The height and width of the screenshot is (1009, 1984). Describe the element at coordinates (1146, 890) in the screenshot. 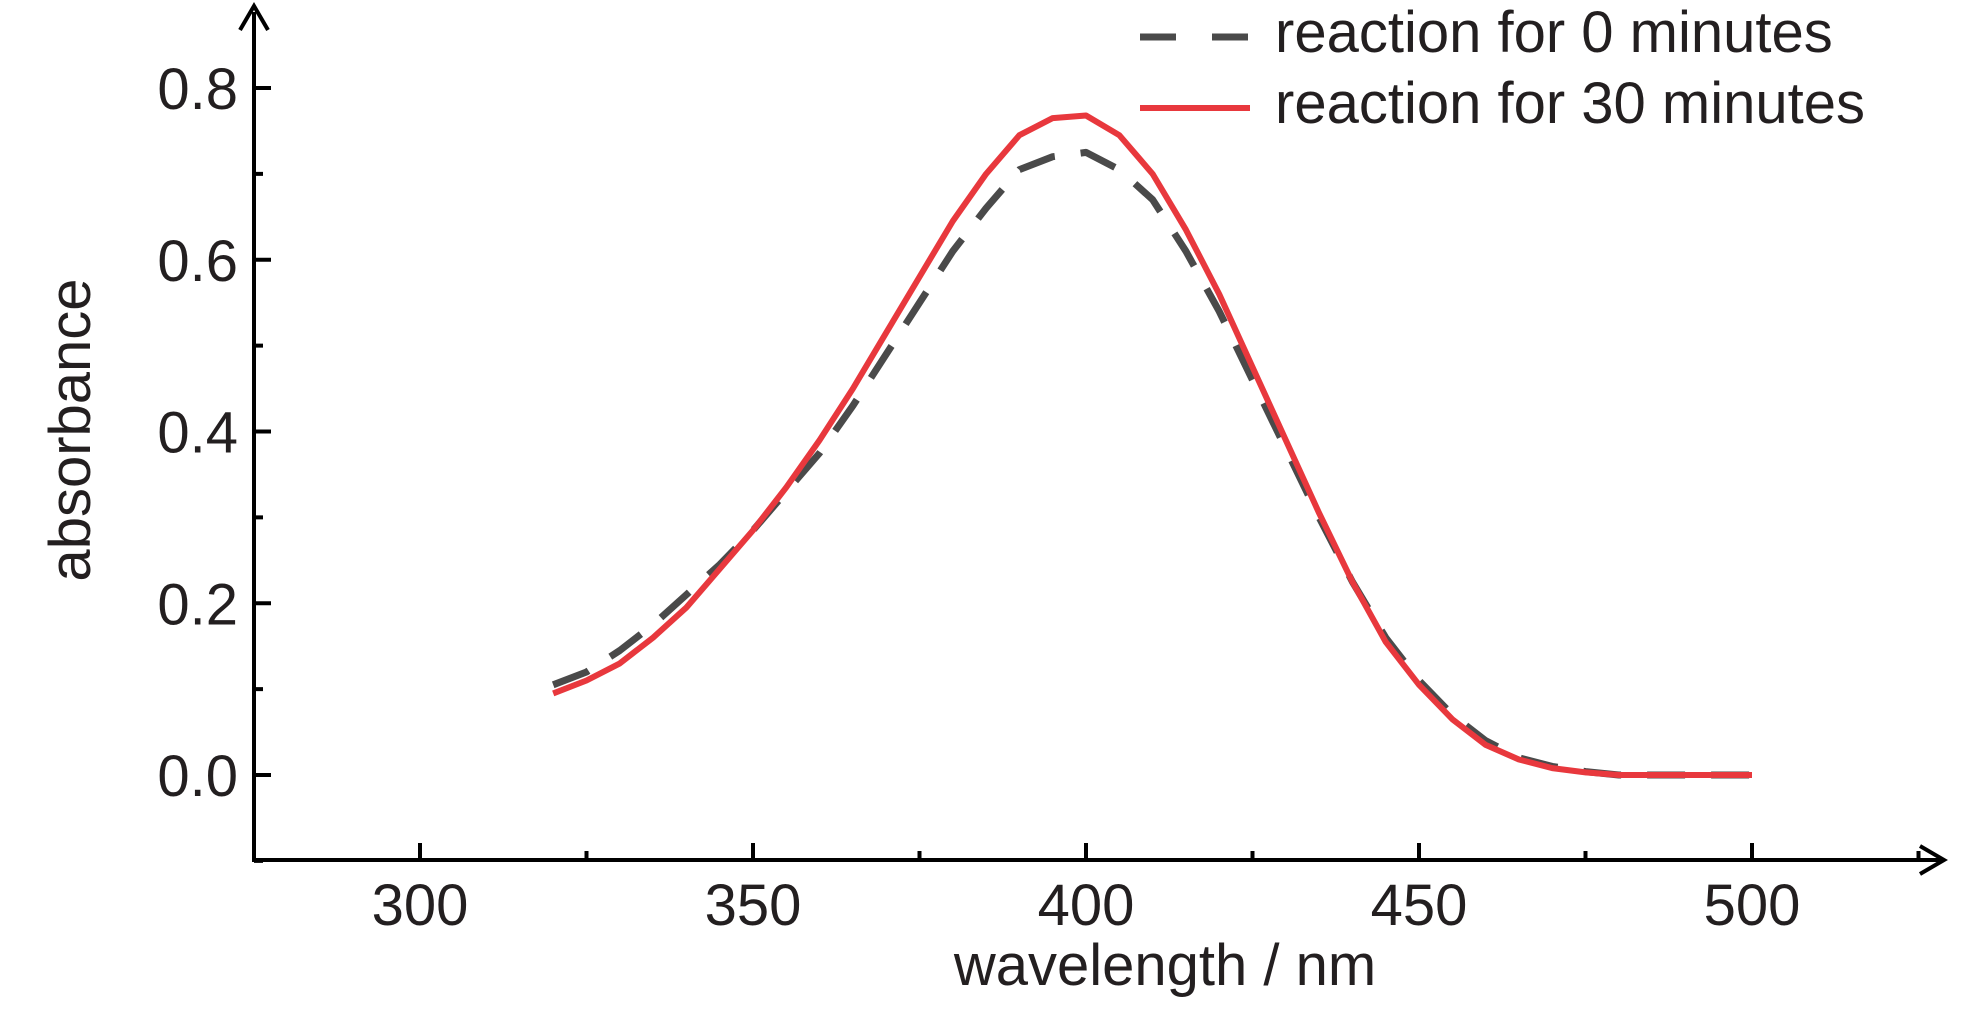

I see `x-ticks: 300 350 400 450 500` at that location.